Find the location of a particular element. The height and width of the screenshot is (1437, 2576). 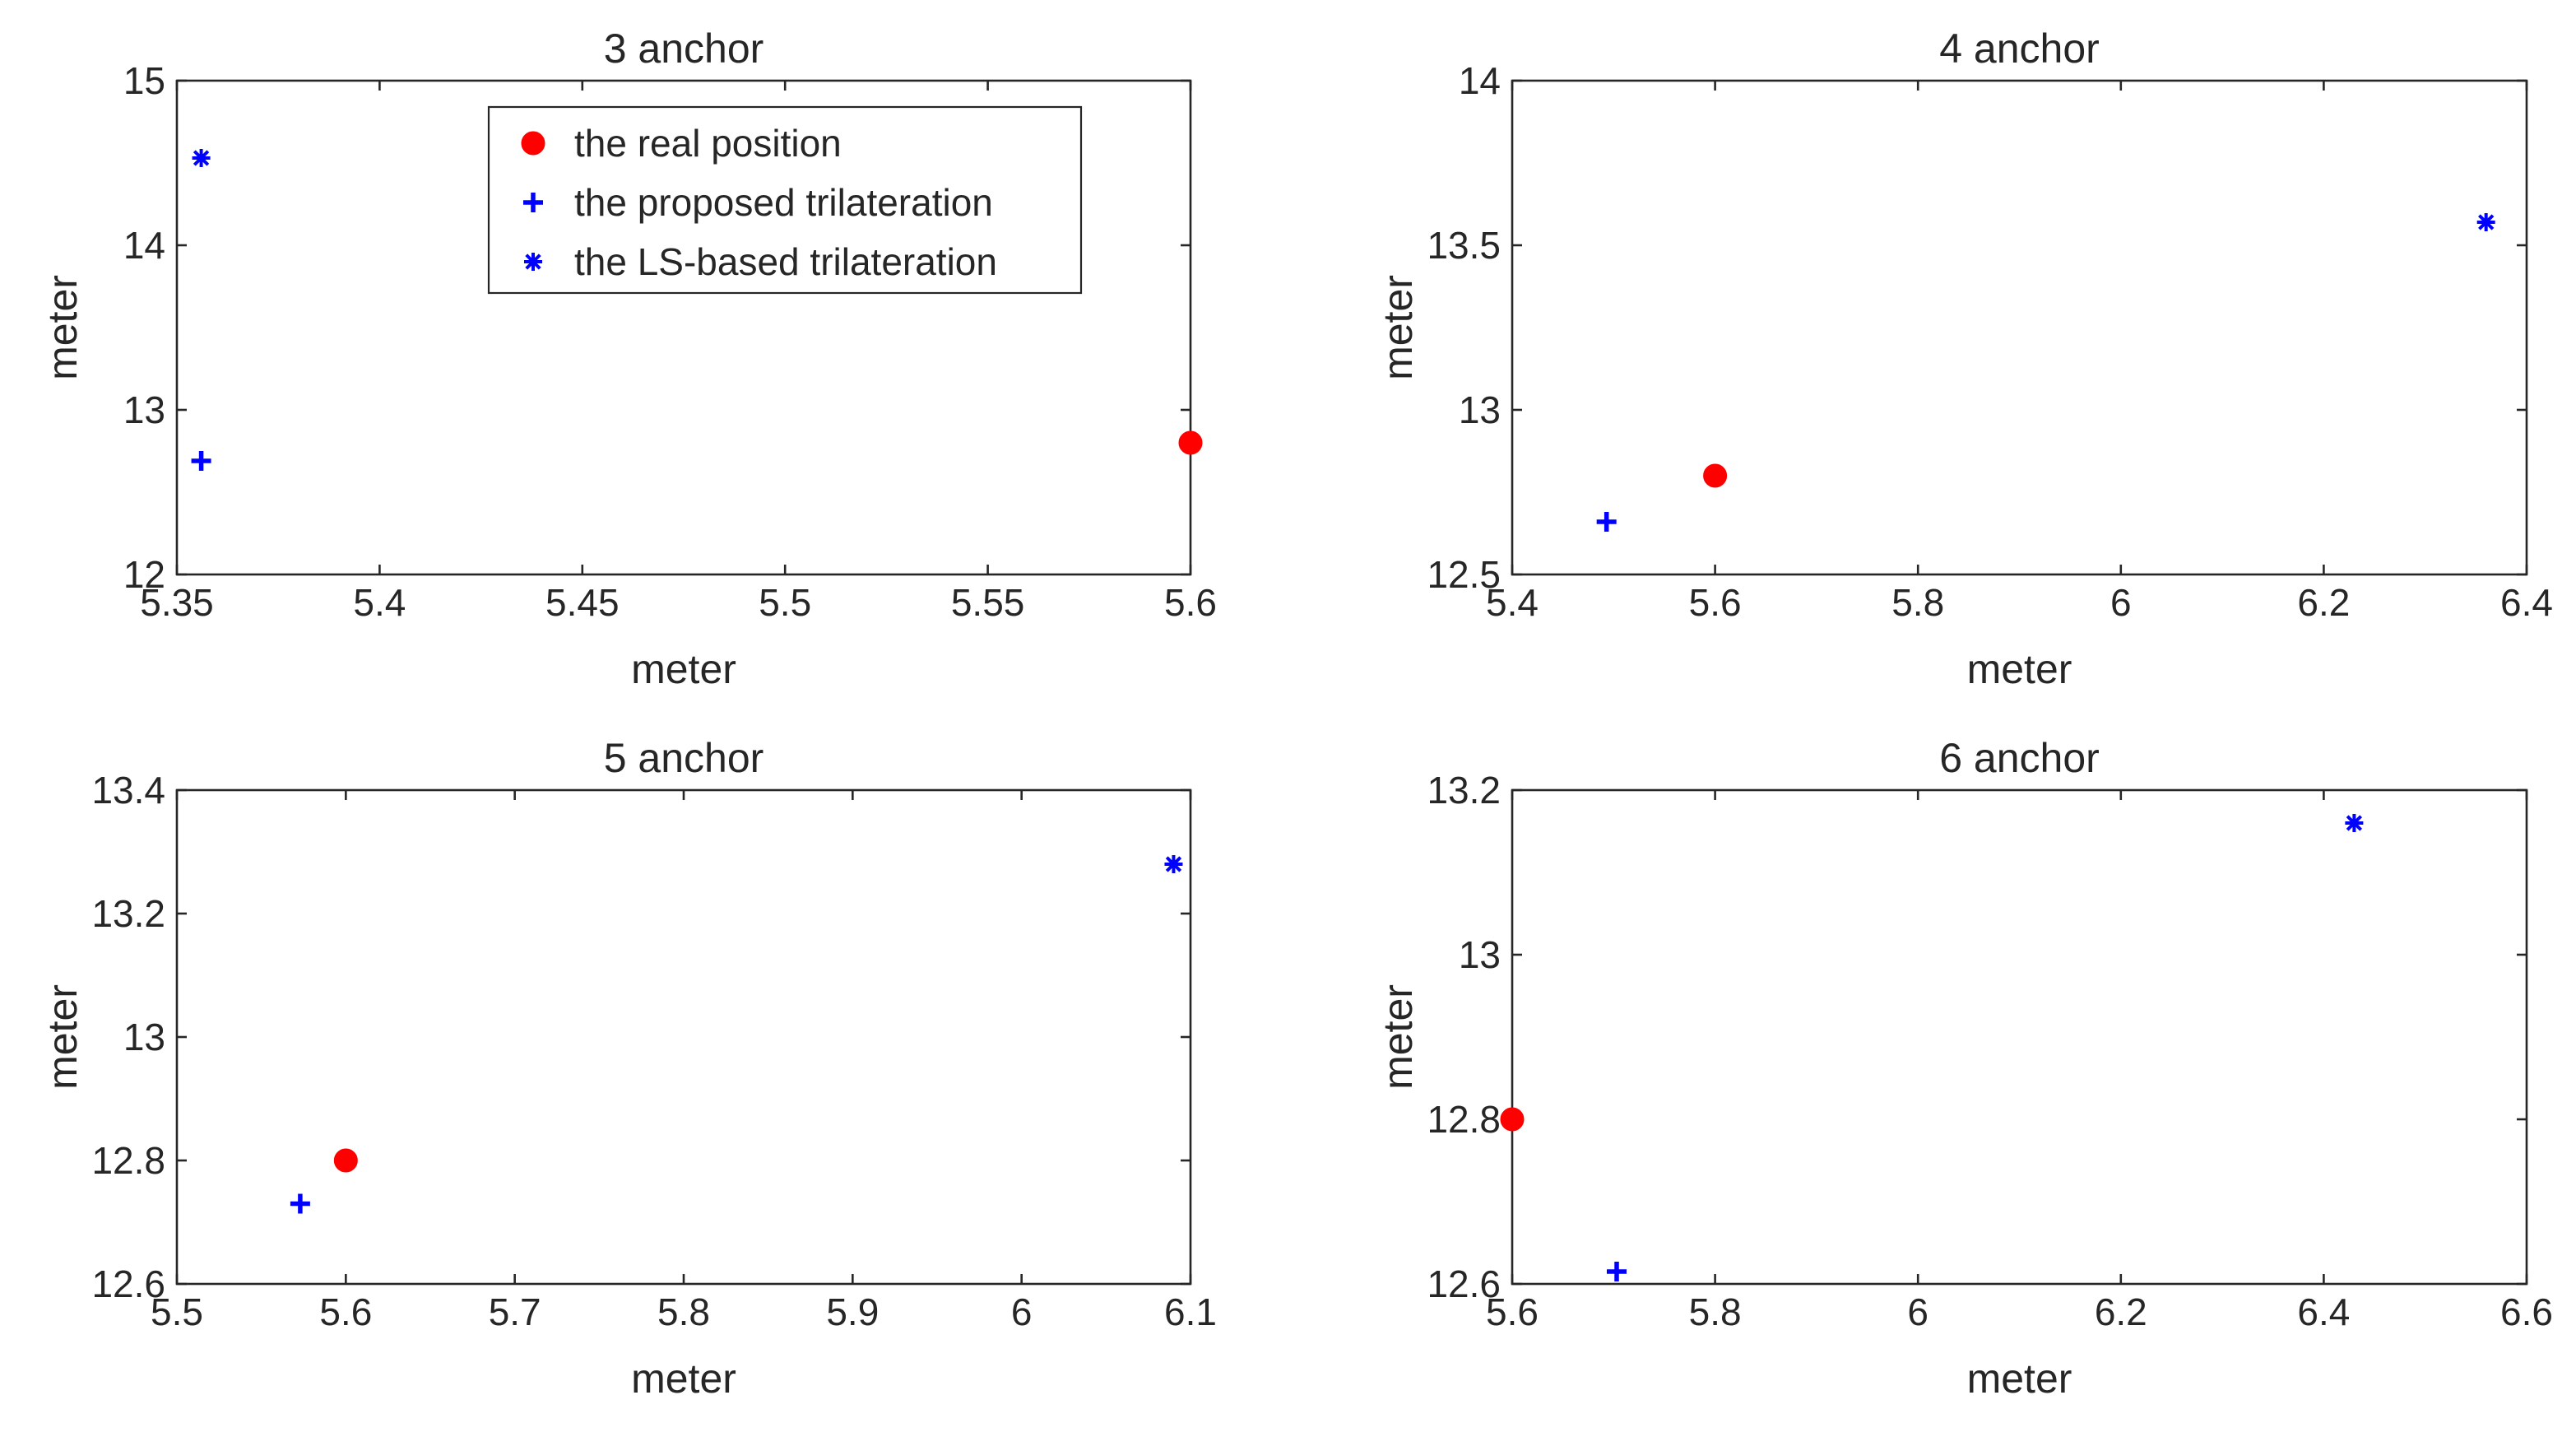

x-tick-label: 5.45 is located at coordinates (582, 602).